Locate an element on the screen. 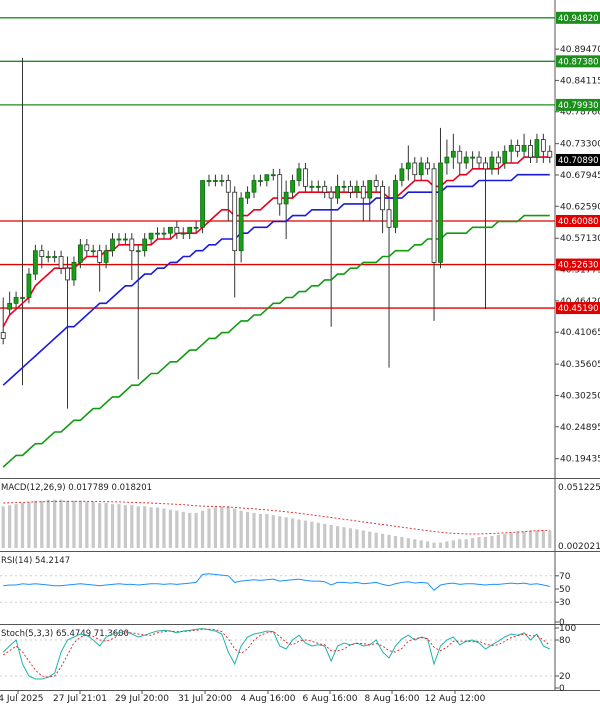 The image size is (600, 704). price-tick-label: 40.51775 is located at coordinates (580, 271).